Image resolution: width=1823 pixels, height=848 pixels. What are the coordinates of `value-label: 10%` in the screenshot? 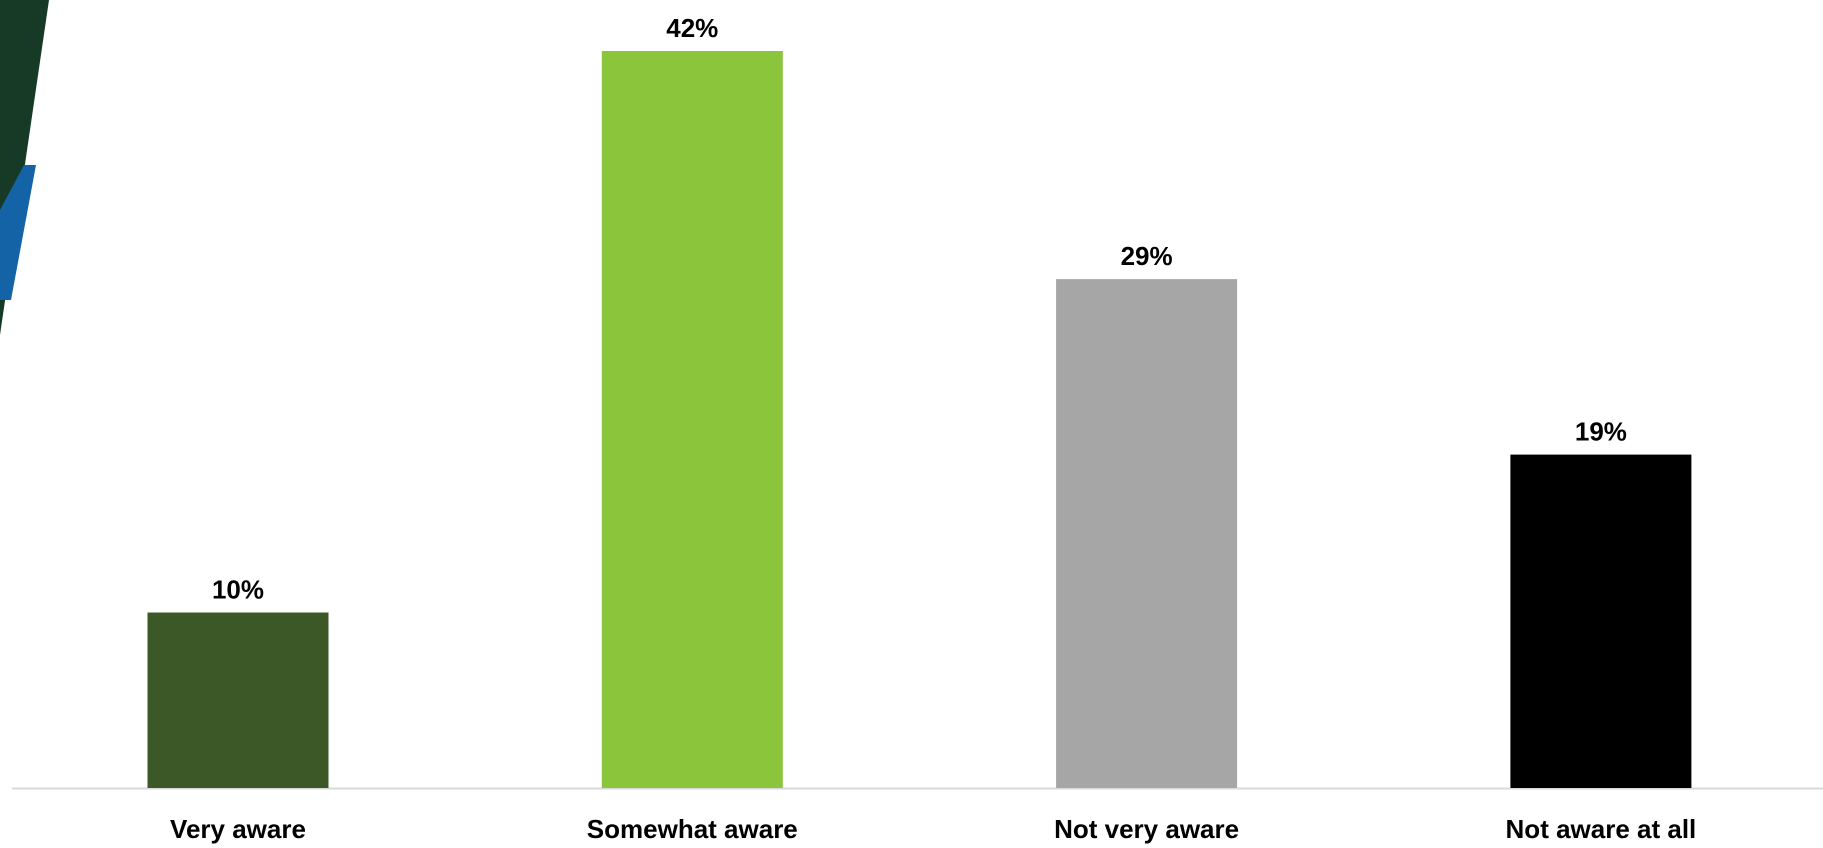 It's located at (238, 590).